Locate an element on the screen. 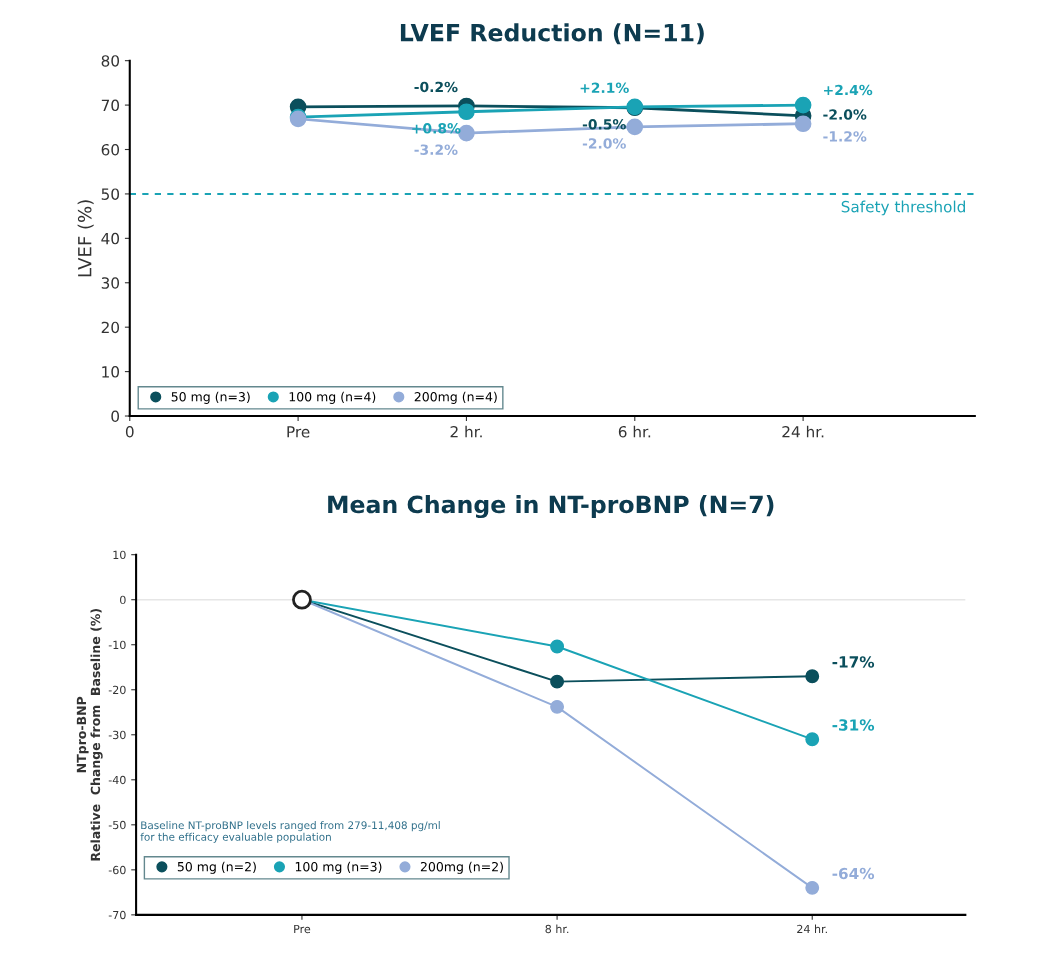  x-tick-label: 8 hr. is located at coordinates (557, 929).